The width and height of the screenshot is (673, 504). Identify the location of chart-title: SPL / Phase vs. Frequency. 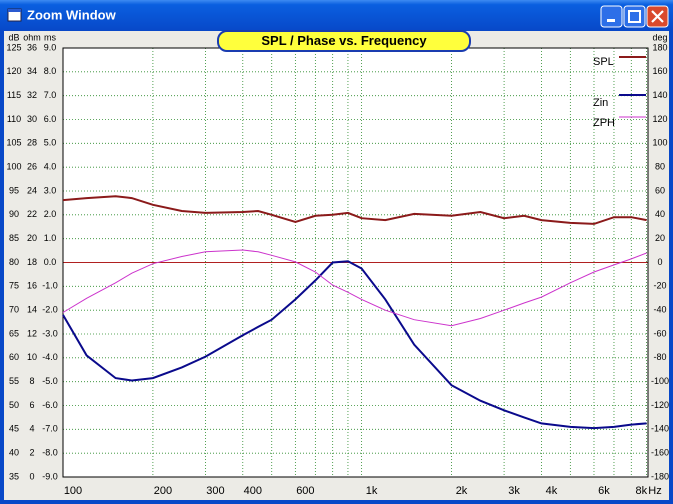
(344, 40).